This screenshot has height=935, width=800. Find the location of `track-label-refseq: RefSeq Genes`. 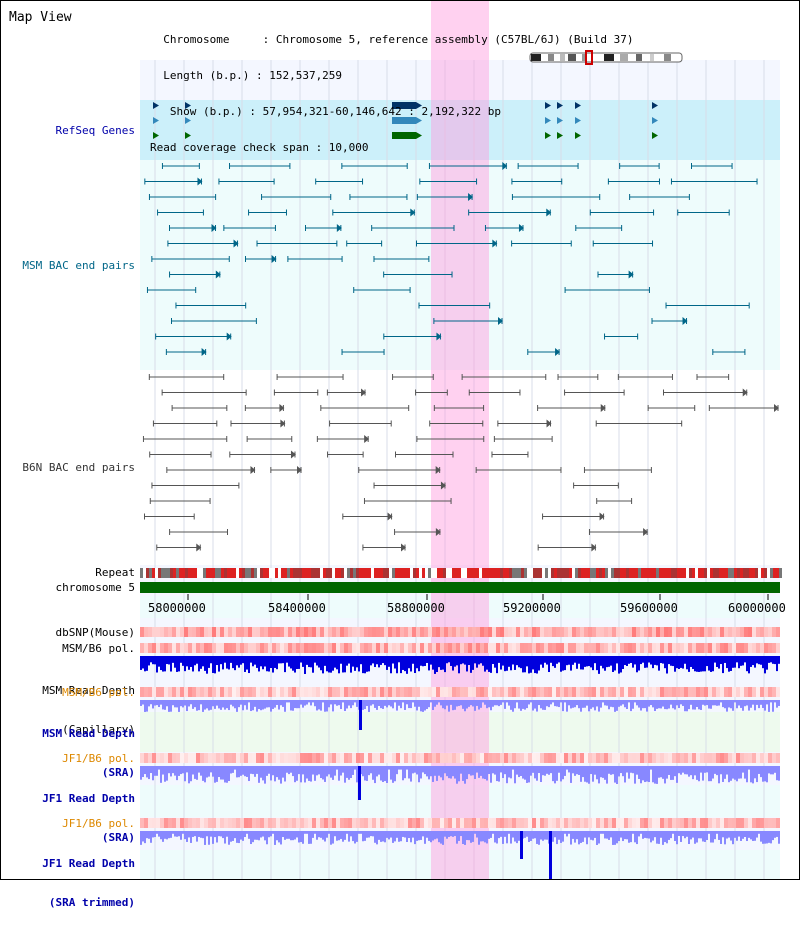

track-label-refseq: RefSeq Genes is located at coordinates (95, 130).